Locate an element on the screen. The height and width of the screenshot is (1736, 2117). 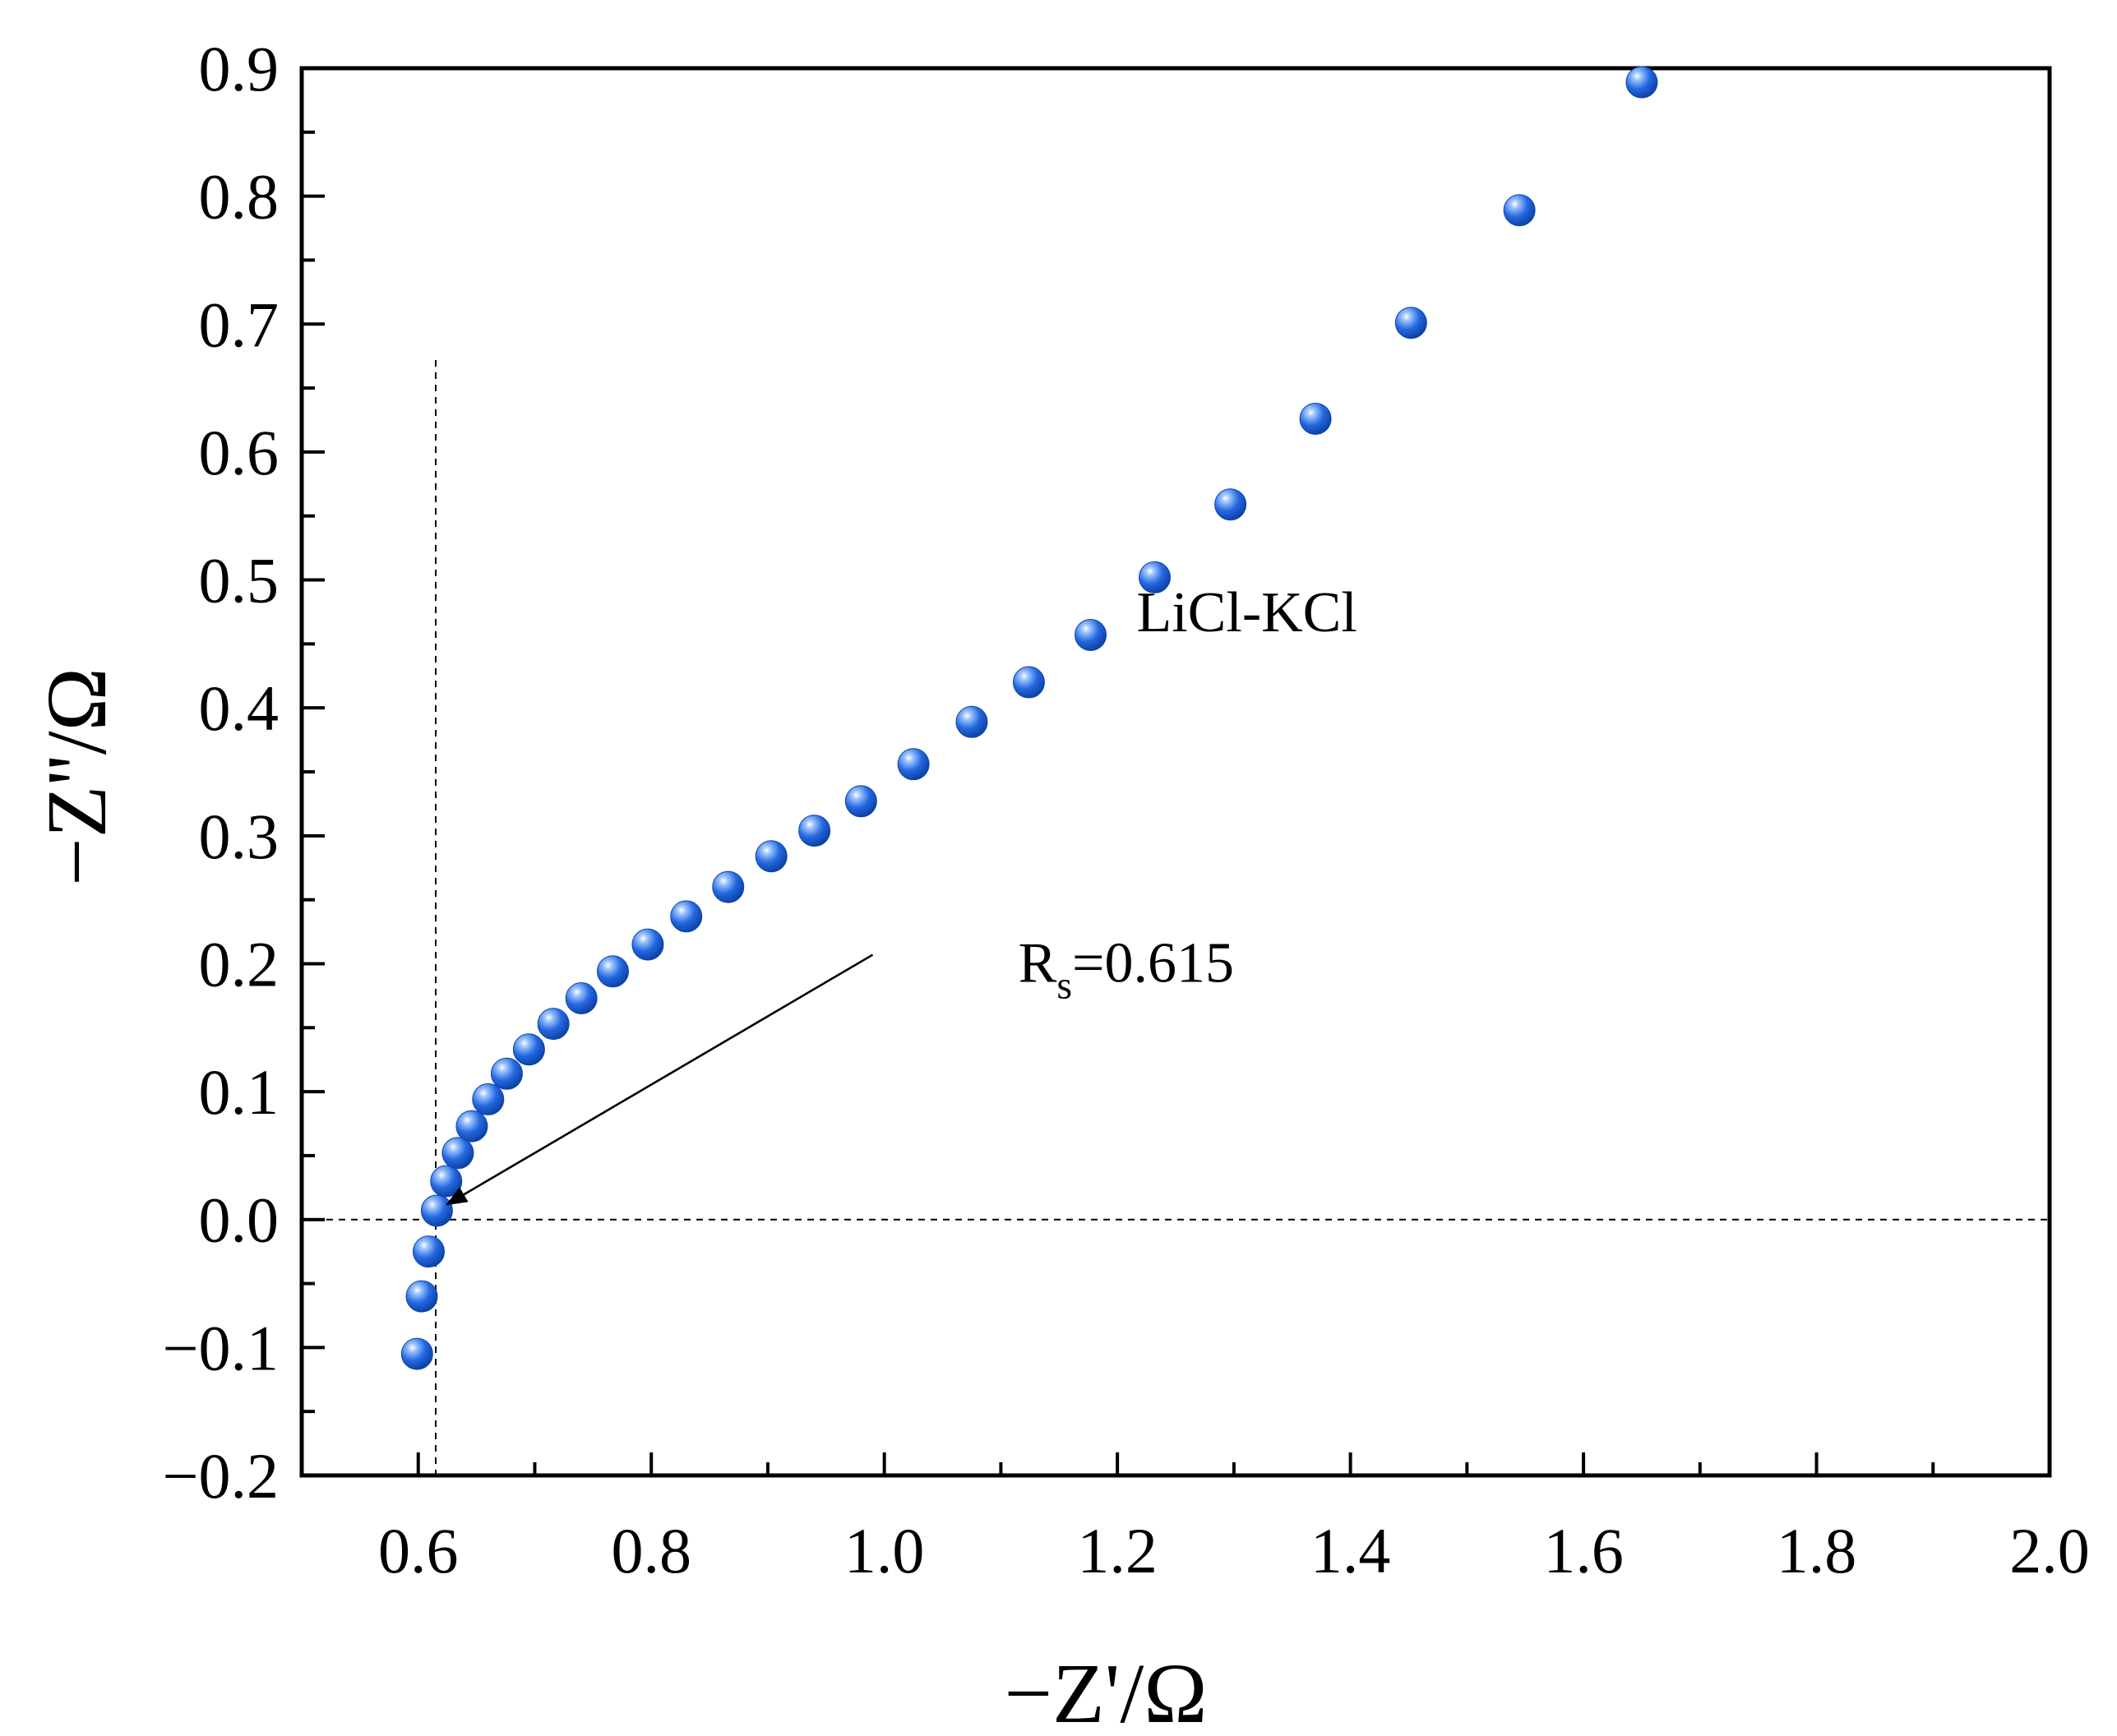
rs-value: =0.615 is located at coordinates (1153, 963).